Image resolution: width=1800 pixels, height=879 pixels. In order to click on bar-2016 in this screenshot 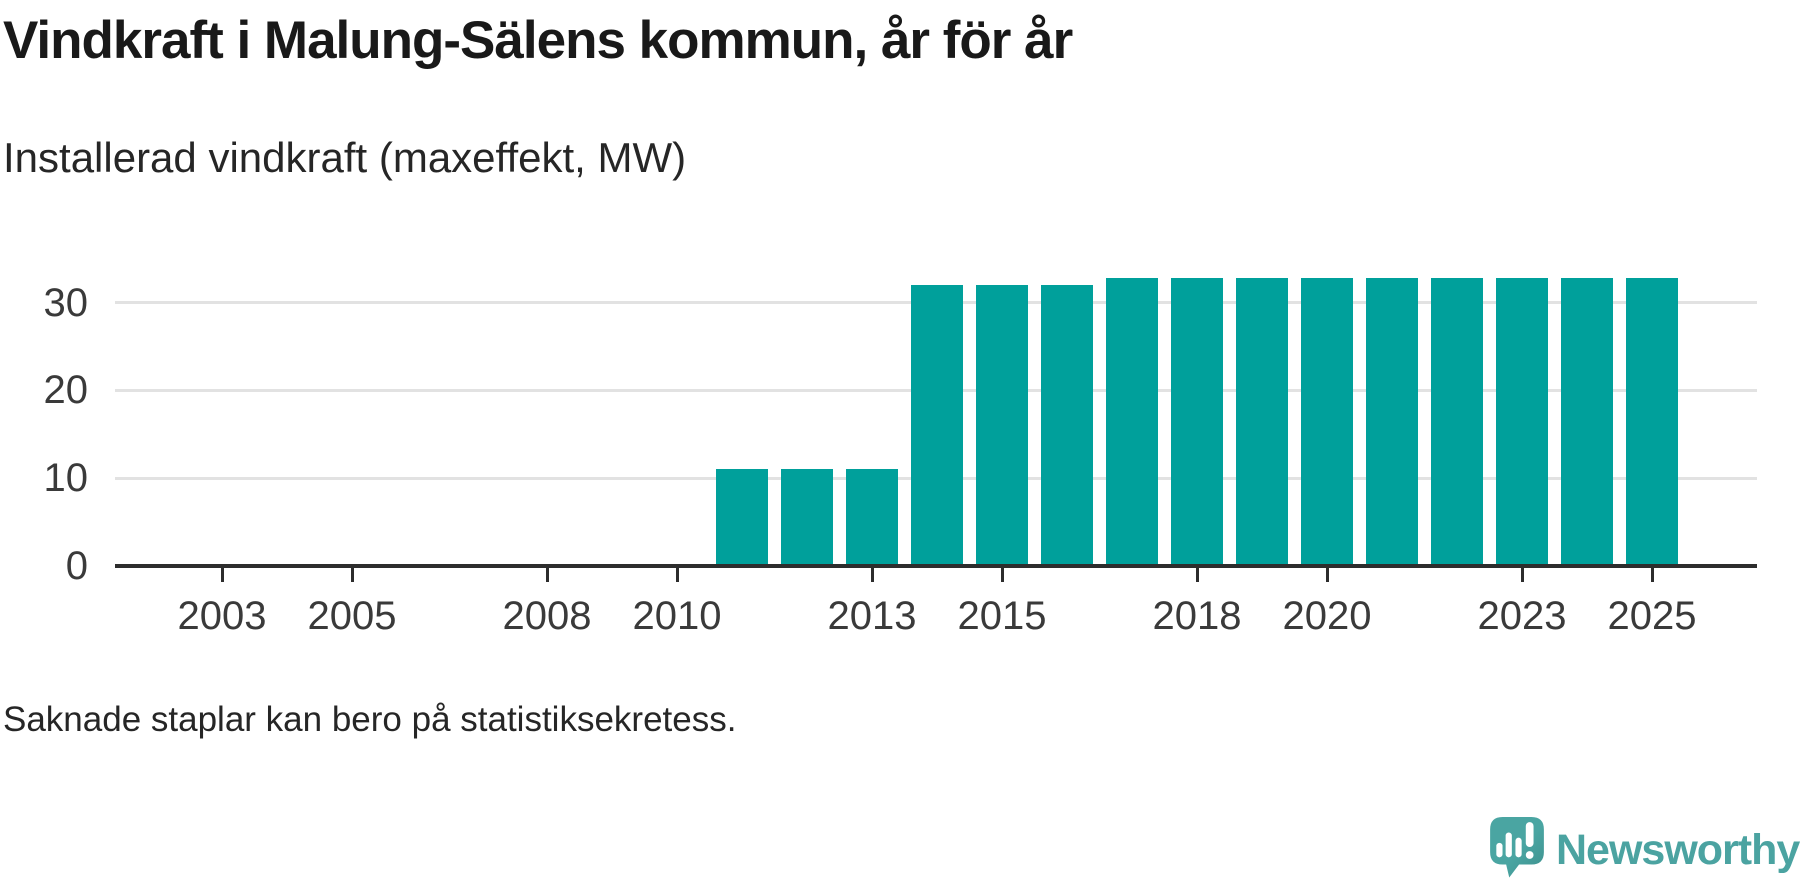, I will do `click(1067, 425)`.